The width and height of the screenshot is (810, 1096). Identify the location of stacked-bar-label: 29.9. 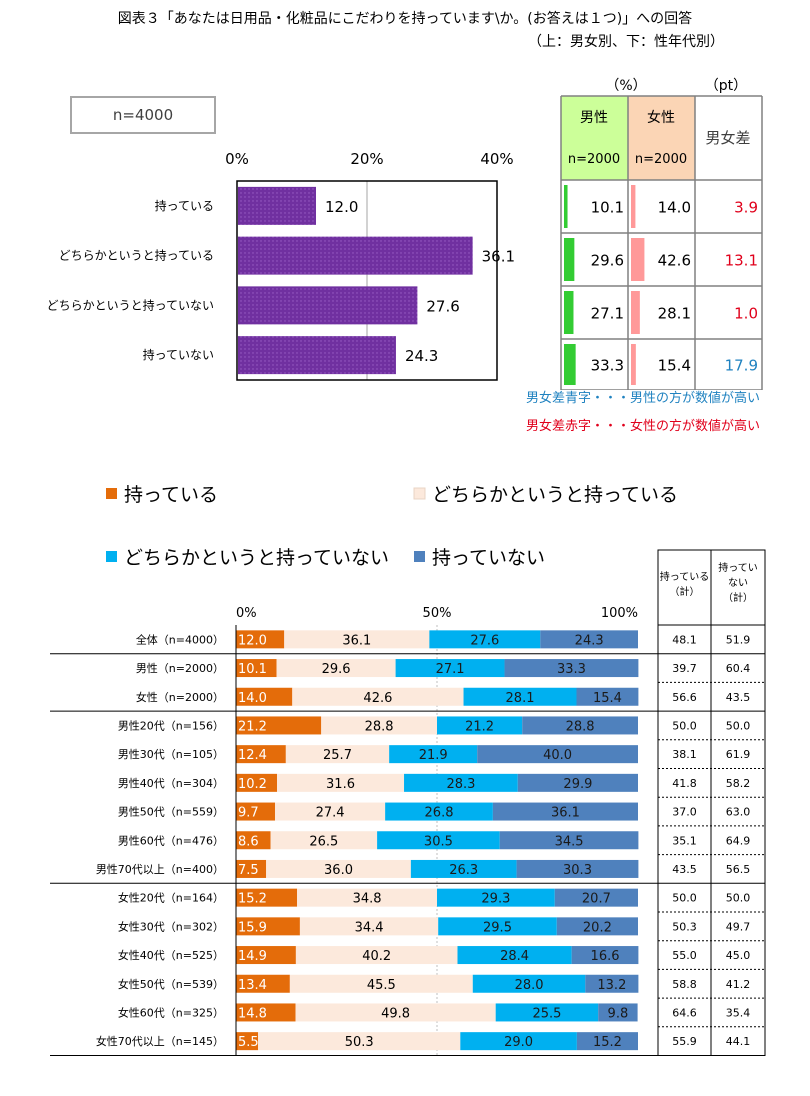
(577, 784).